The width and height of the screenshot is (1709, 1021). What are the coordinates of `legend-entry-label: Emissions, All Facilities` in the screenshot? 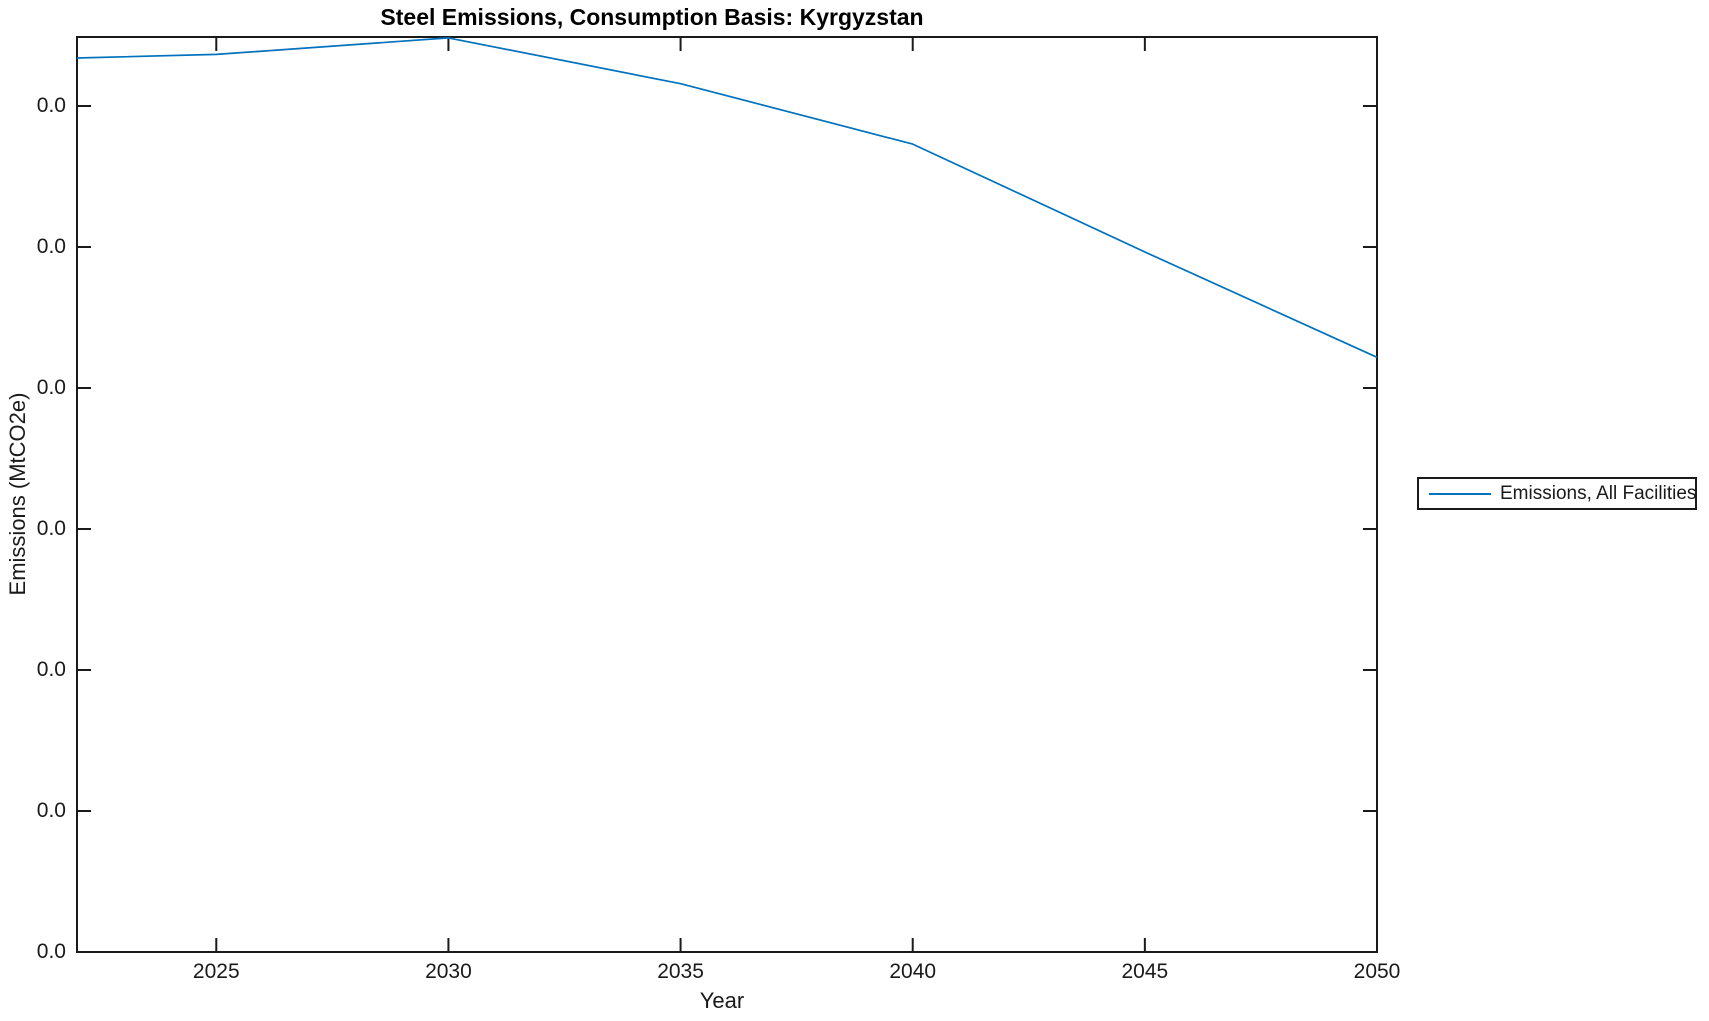 It's located at (1598, 493).